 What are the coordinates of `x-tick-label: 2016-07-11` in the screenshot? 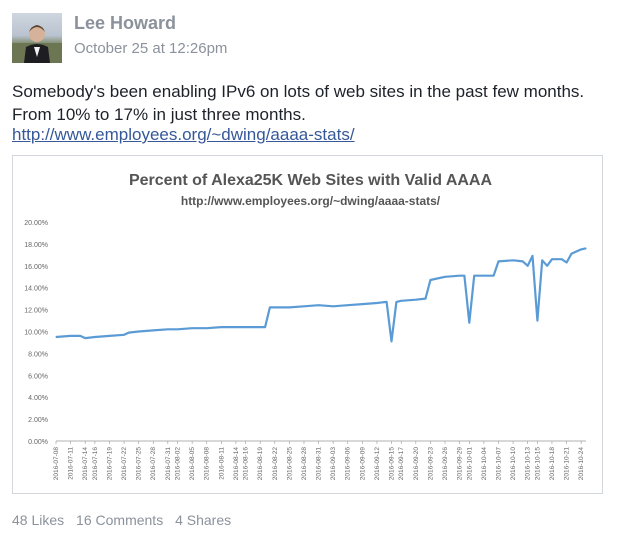 It's located at (71, 463).